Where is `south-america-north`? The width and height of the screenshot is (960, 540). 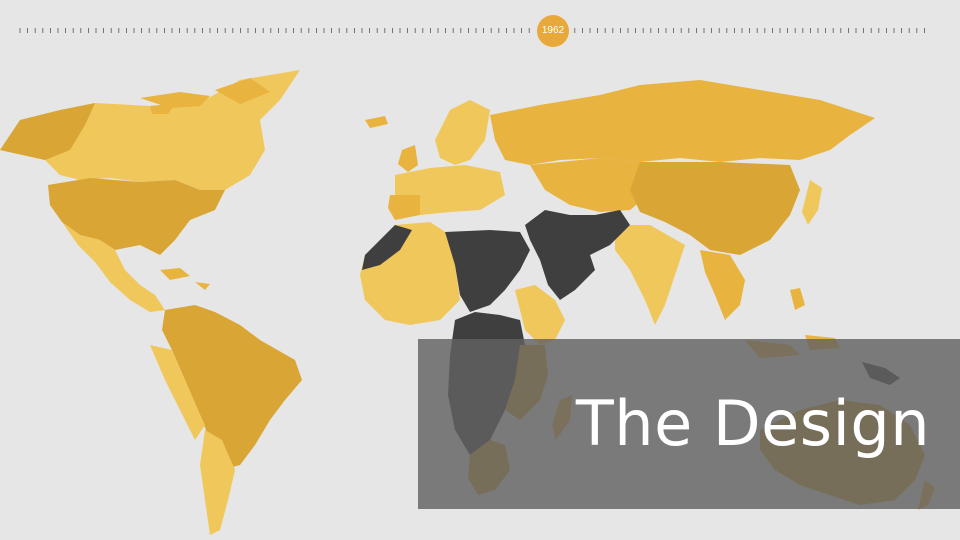
south-america-north is located at coordinates (232, 387).